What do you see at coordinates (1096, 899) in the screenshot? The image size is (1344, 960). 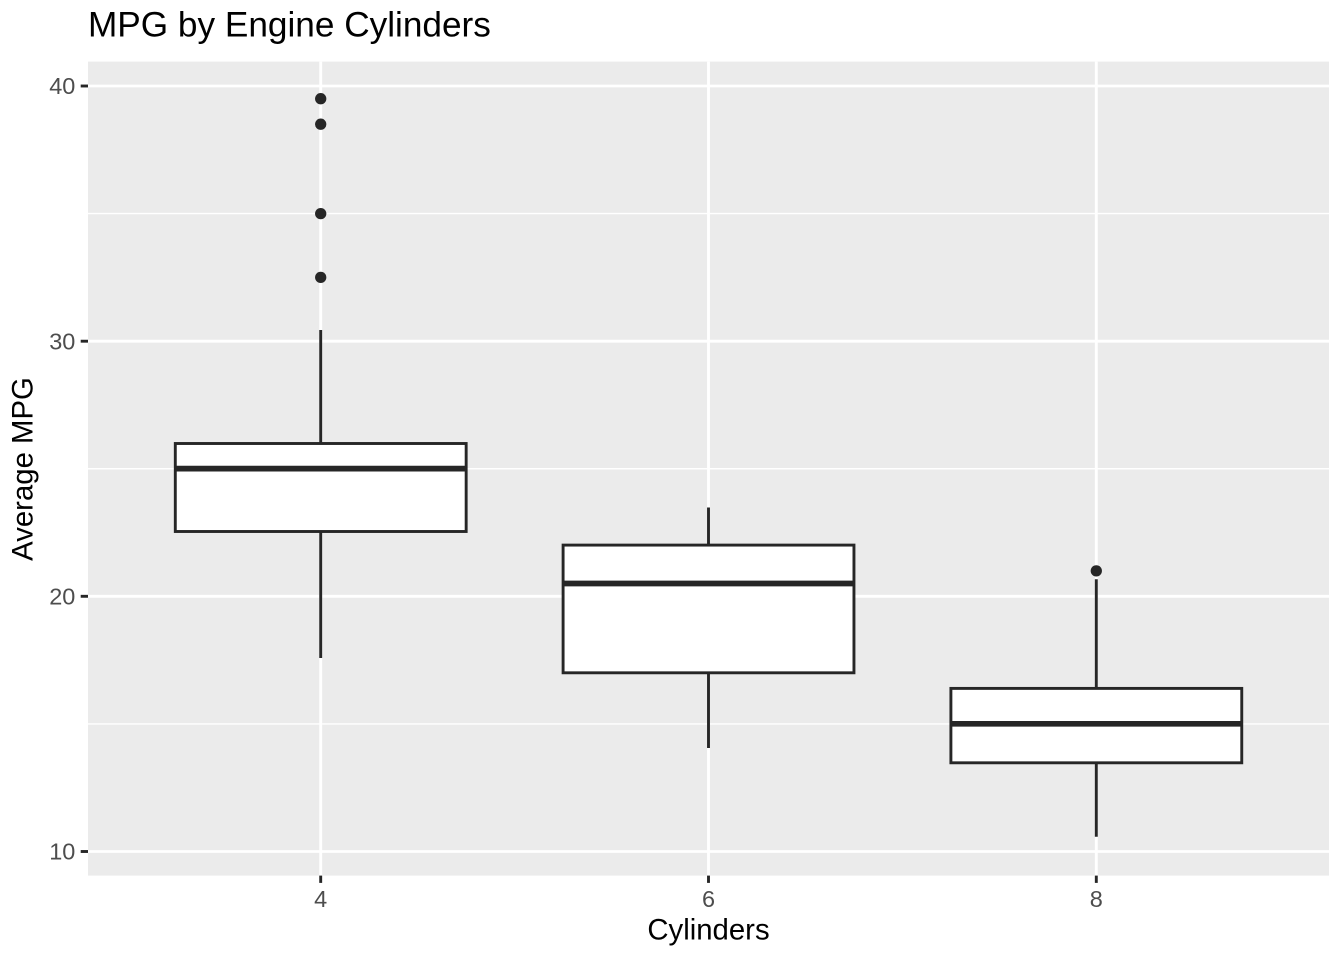 I see `svg-text: 8` at bounding box center [1096, 899].